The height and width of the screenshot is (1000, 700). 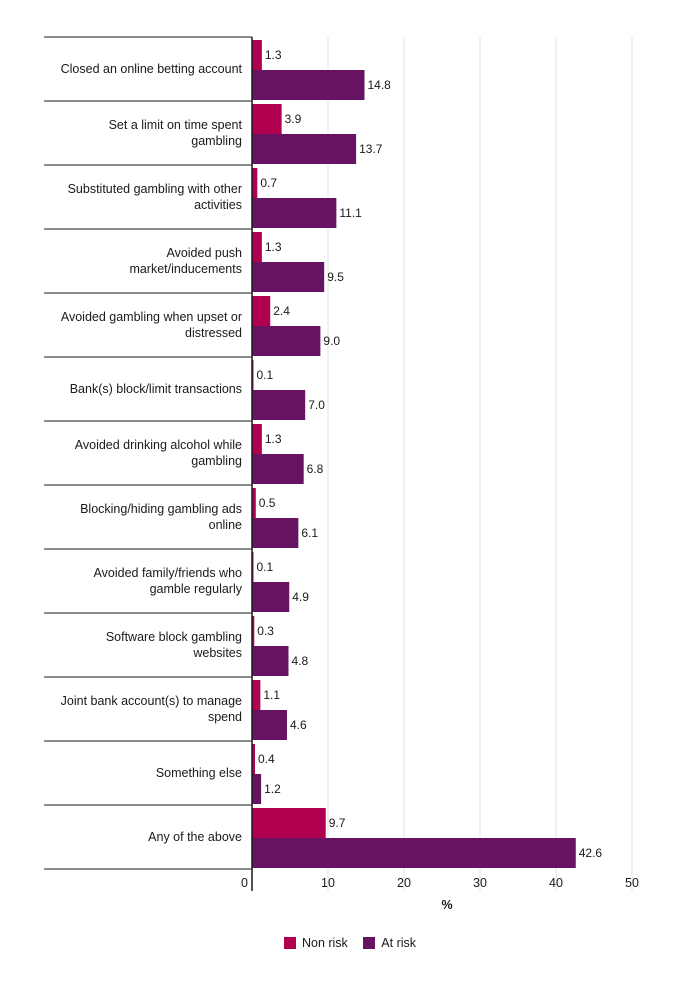 I want to click on value-label-at-risk-3: 11.1, so click(x=350, y=213).